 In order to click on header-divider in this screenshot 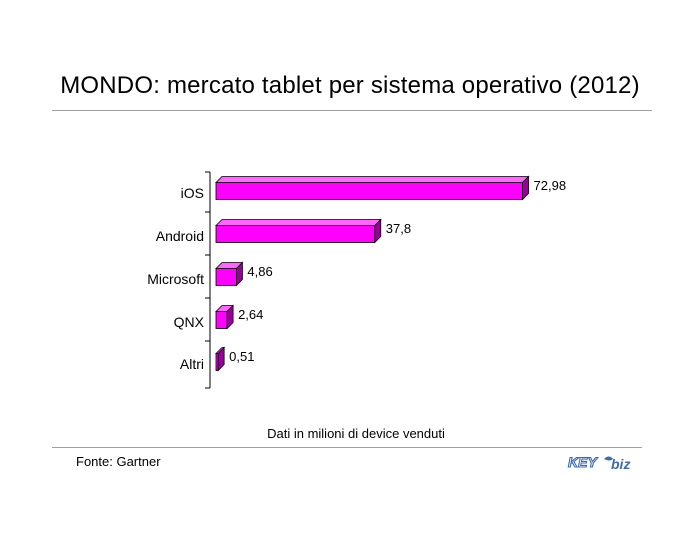, I will do `click(352, 110)`.